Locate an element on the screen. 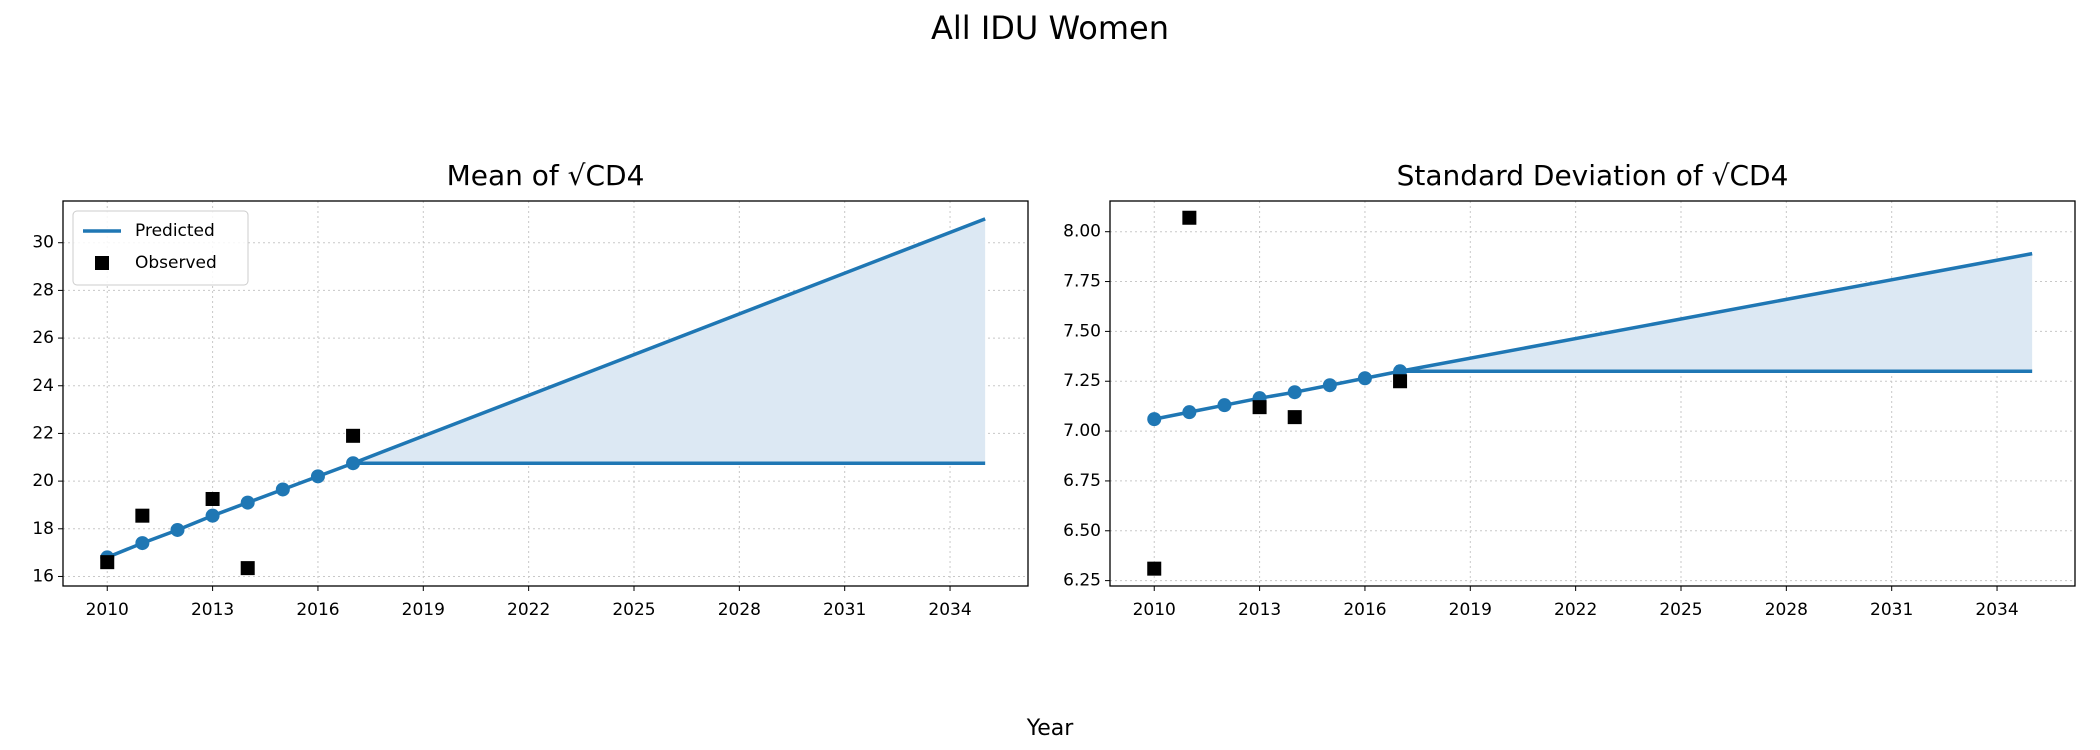 The image size is (2100, 750). y-tick-label: 6.25 is located at coordinates (1082, 581).